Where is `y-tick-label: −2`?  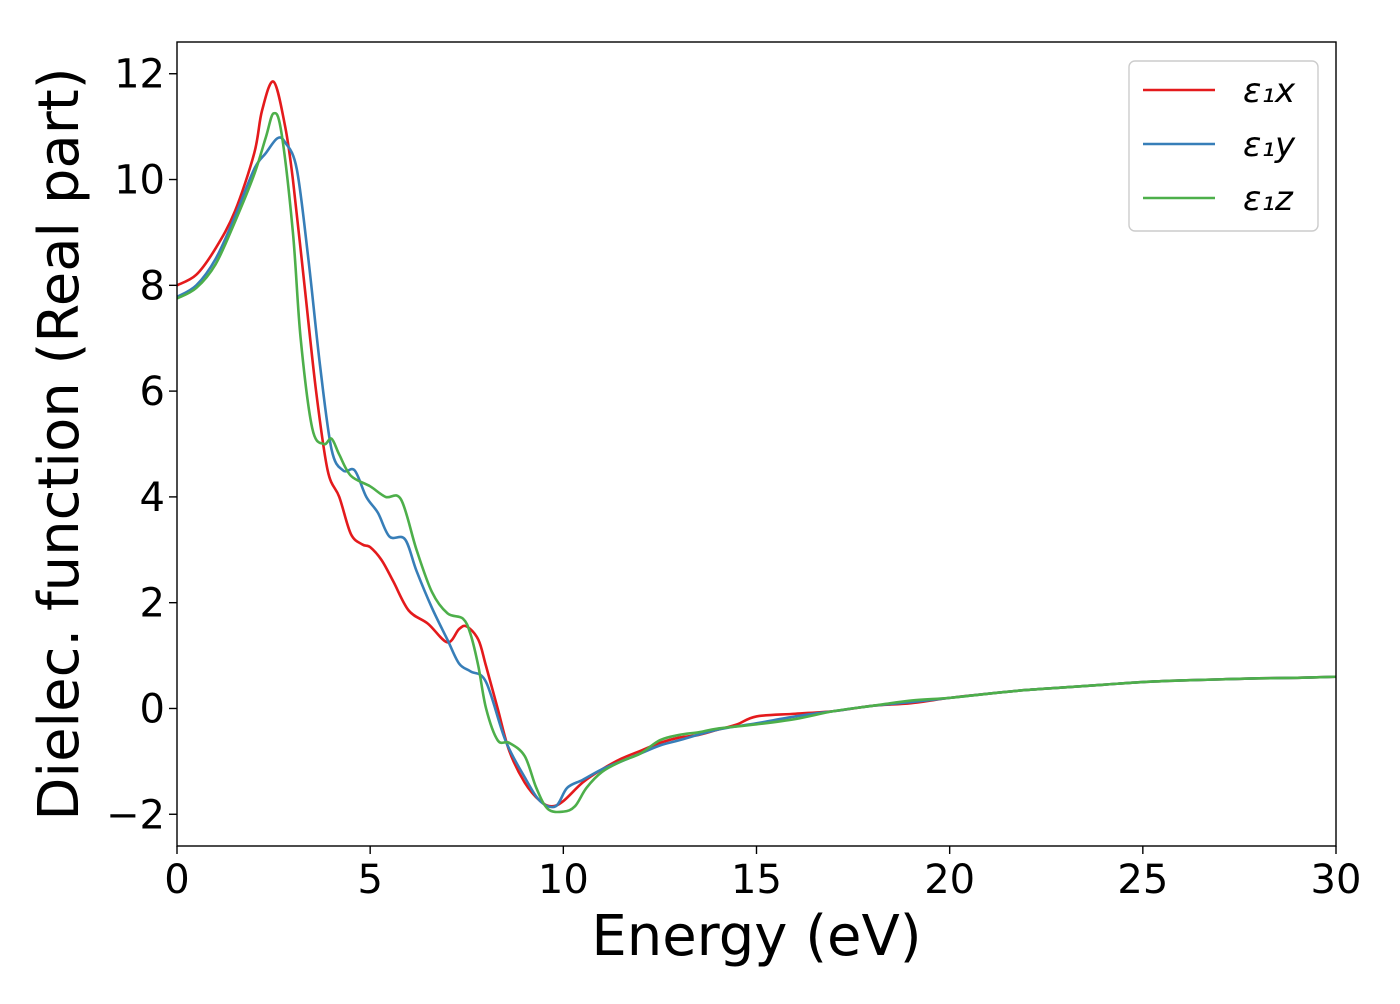 y-tick-label: −2 is located at coordinates (135, 815).